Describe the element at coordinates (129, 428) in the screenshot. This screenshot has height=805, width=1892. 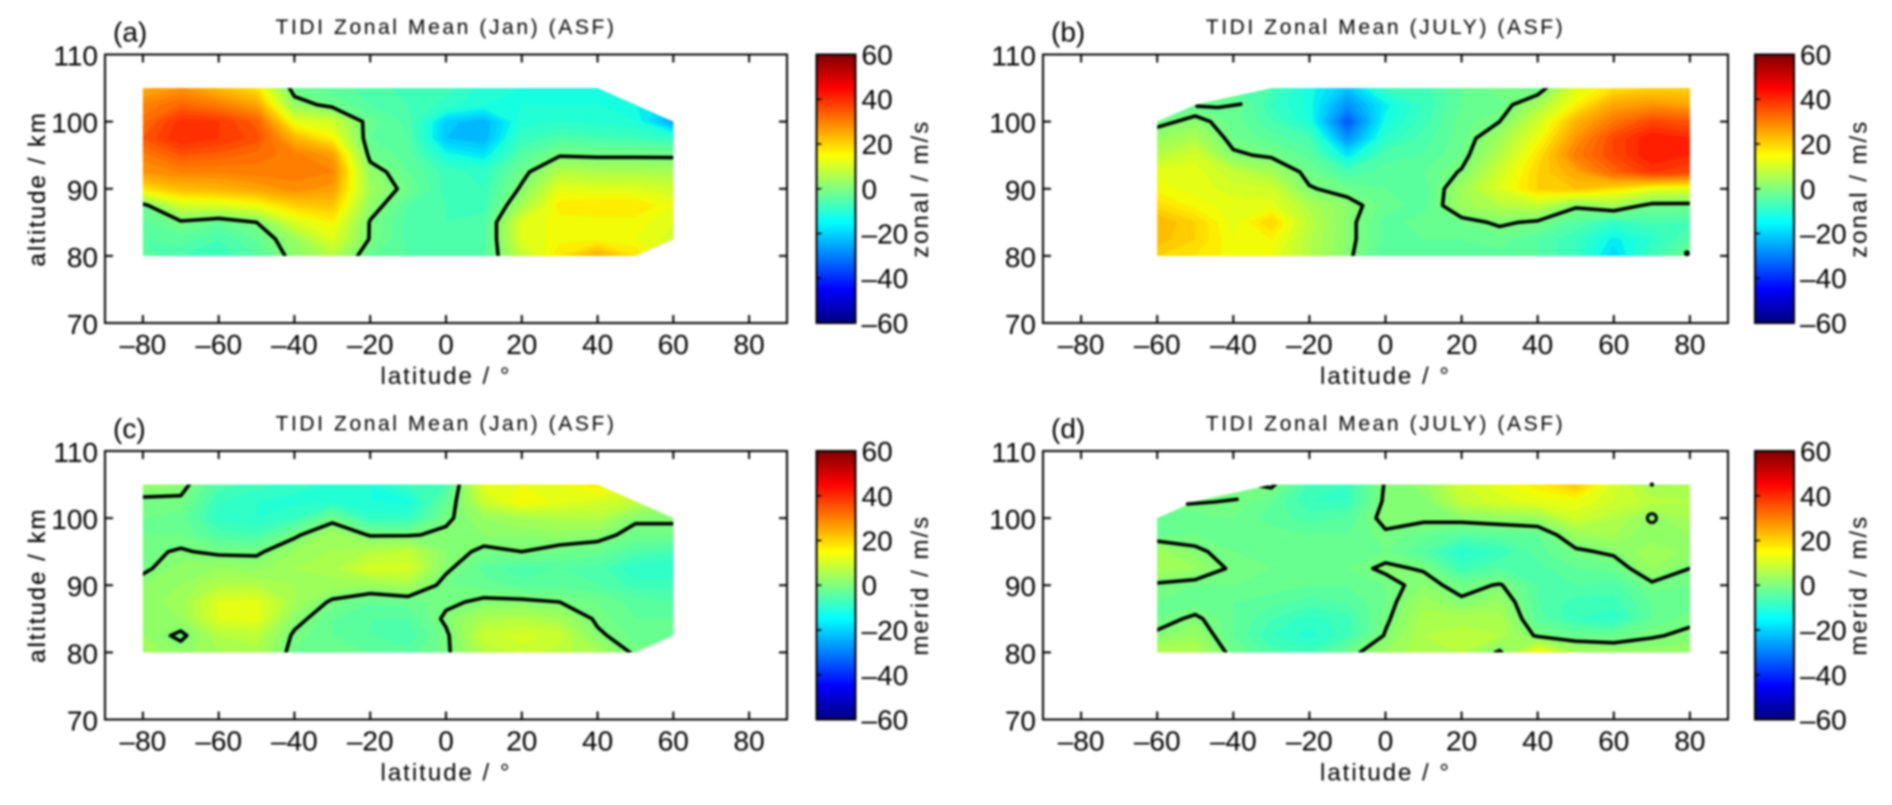
I see `svg-text: (c)` at that location.